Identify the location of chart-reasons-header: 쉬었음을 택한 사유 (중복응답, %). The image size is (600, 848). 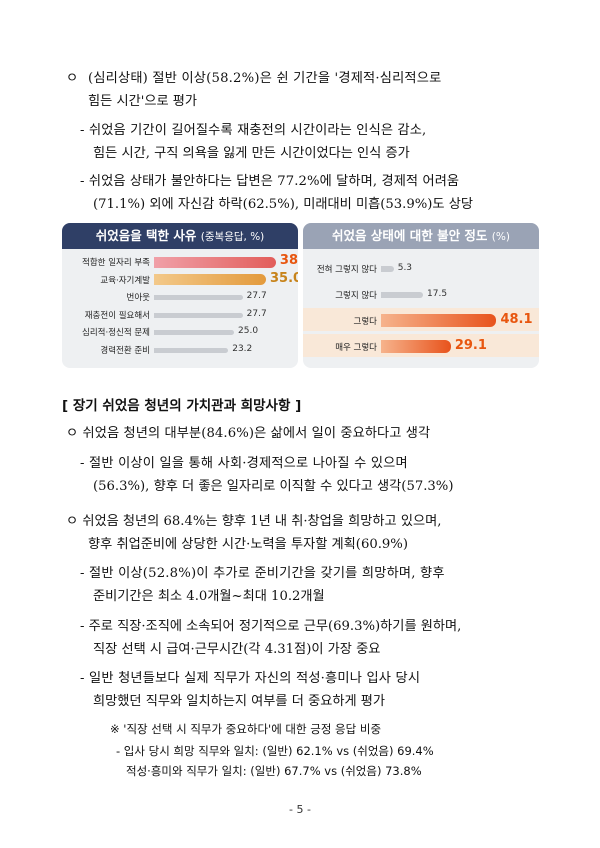
(180, 236).